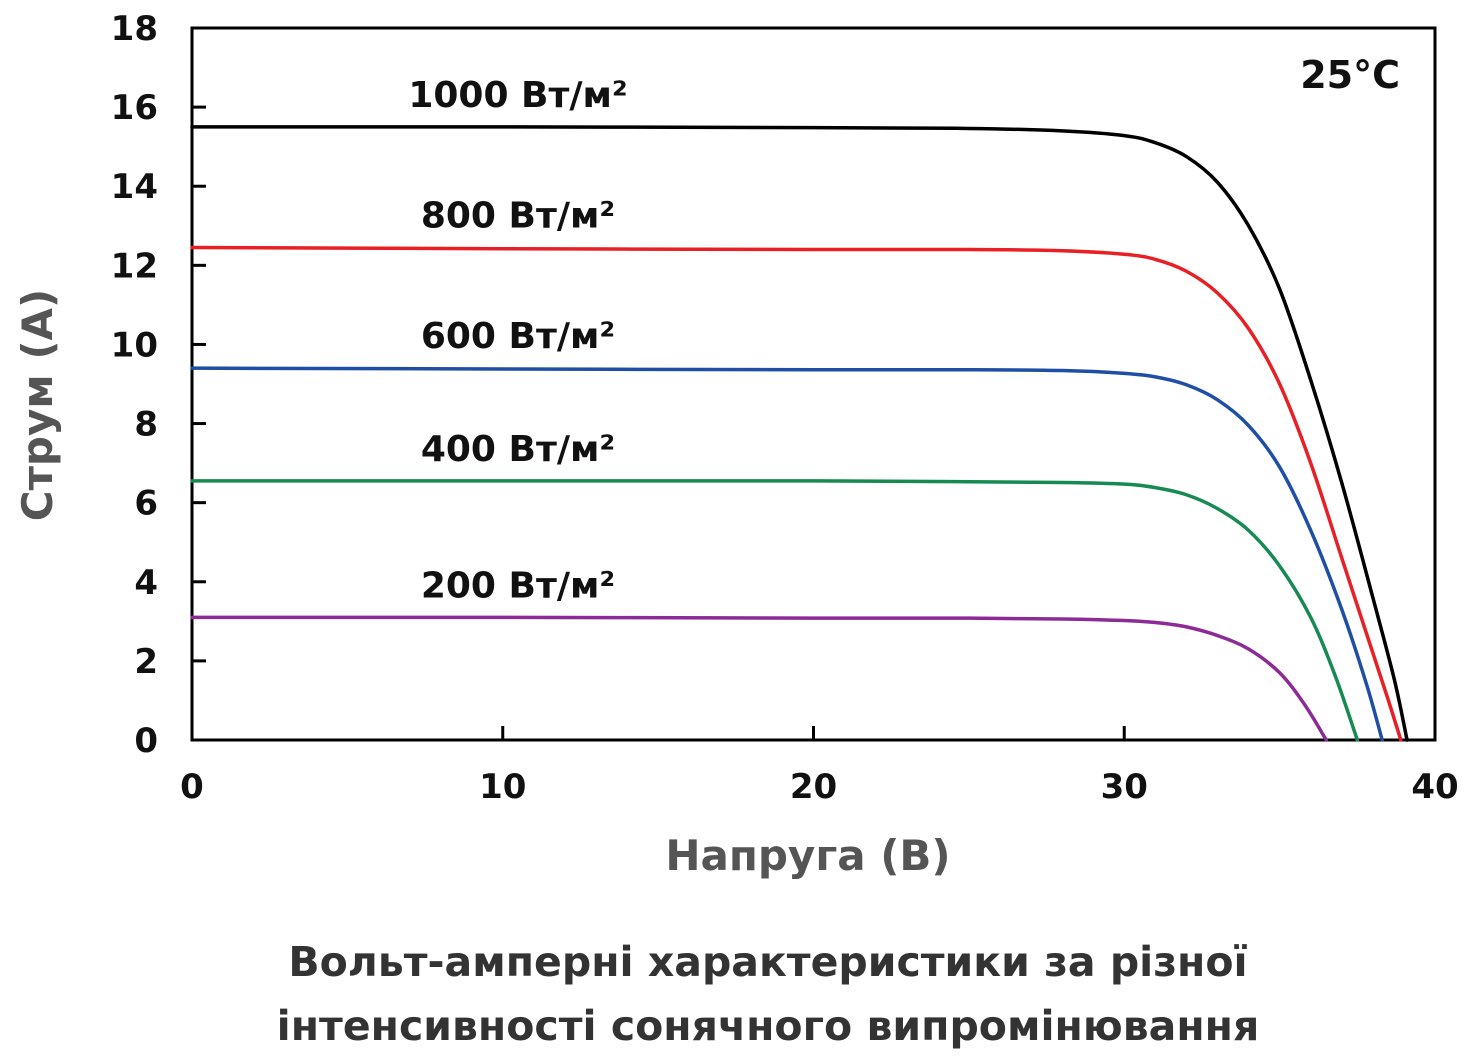 The image size is (1464, 1063). Describe the element at coordinates (192, 787) in the screenshot. I see `x-tick-label: 0` at that location.